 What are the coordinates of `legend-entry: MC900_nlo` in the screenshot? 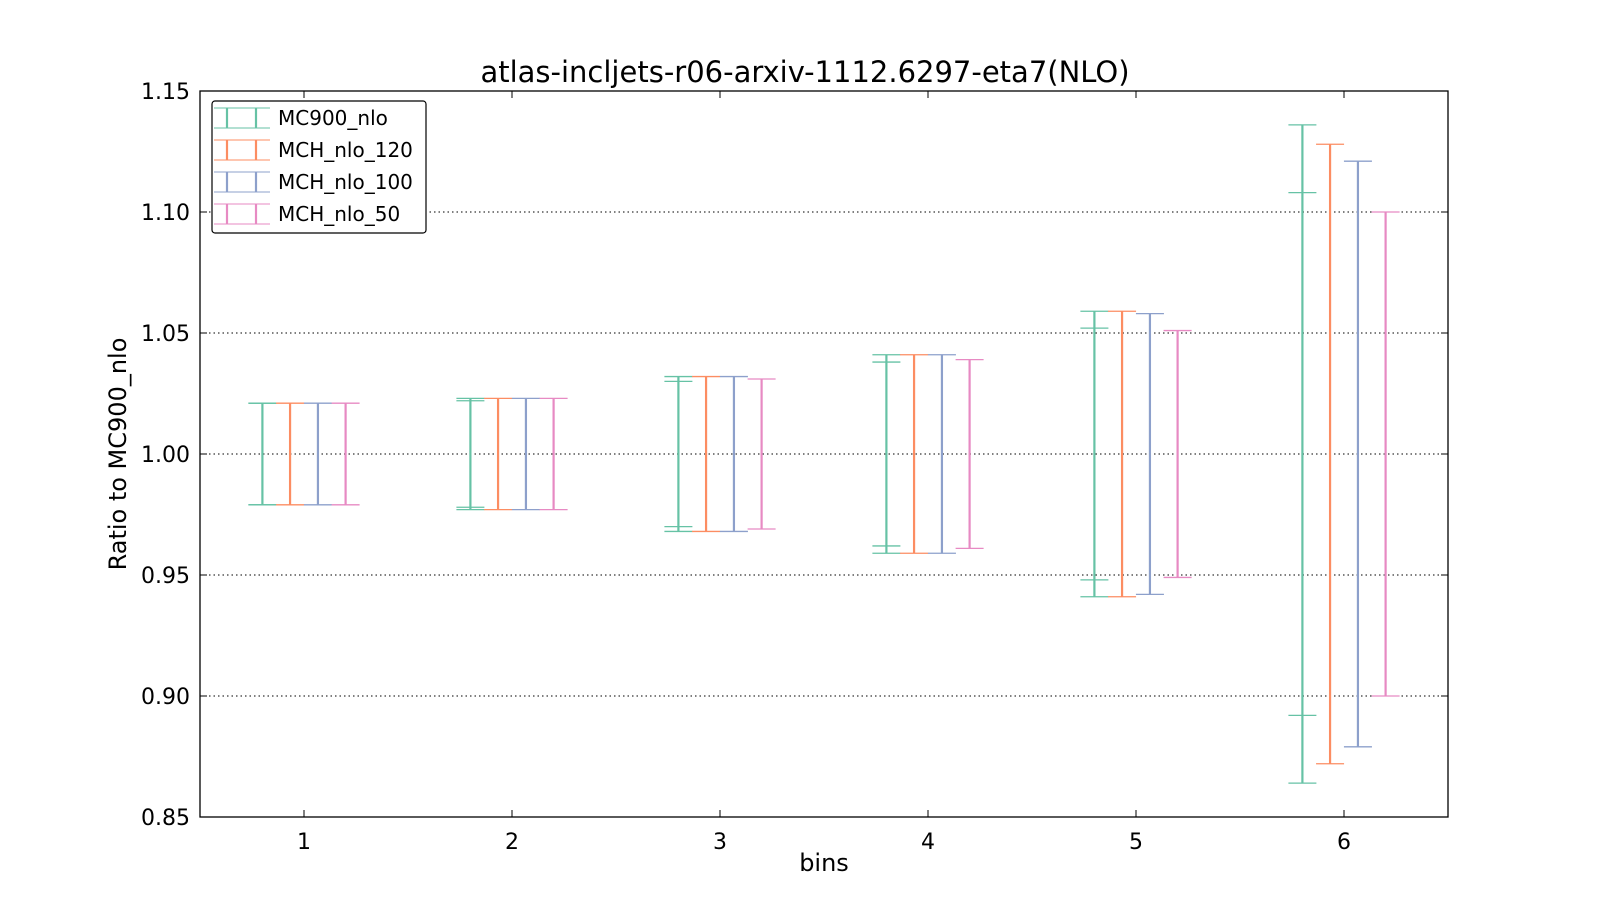 It's located at (301, 118).